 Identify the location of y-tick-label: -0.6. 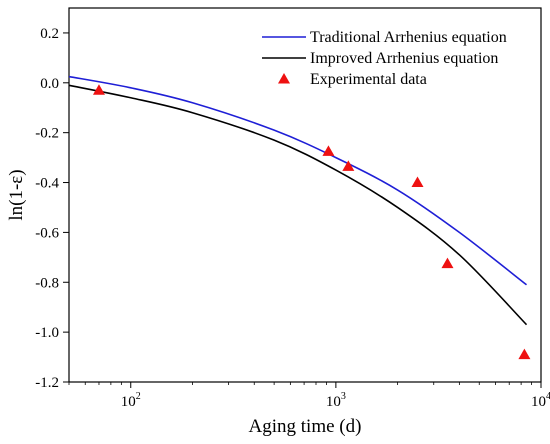
(47, 233).